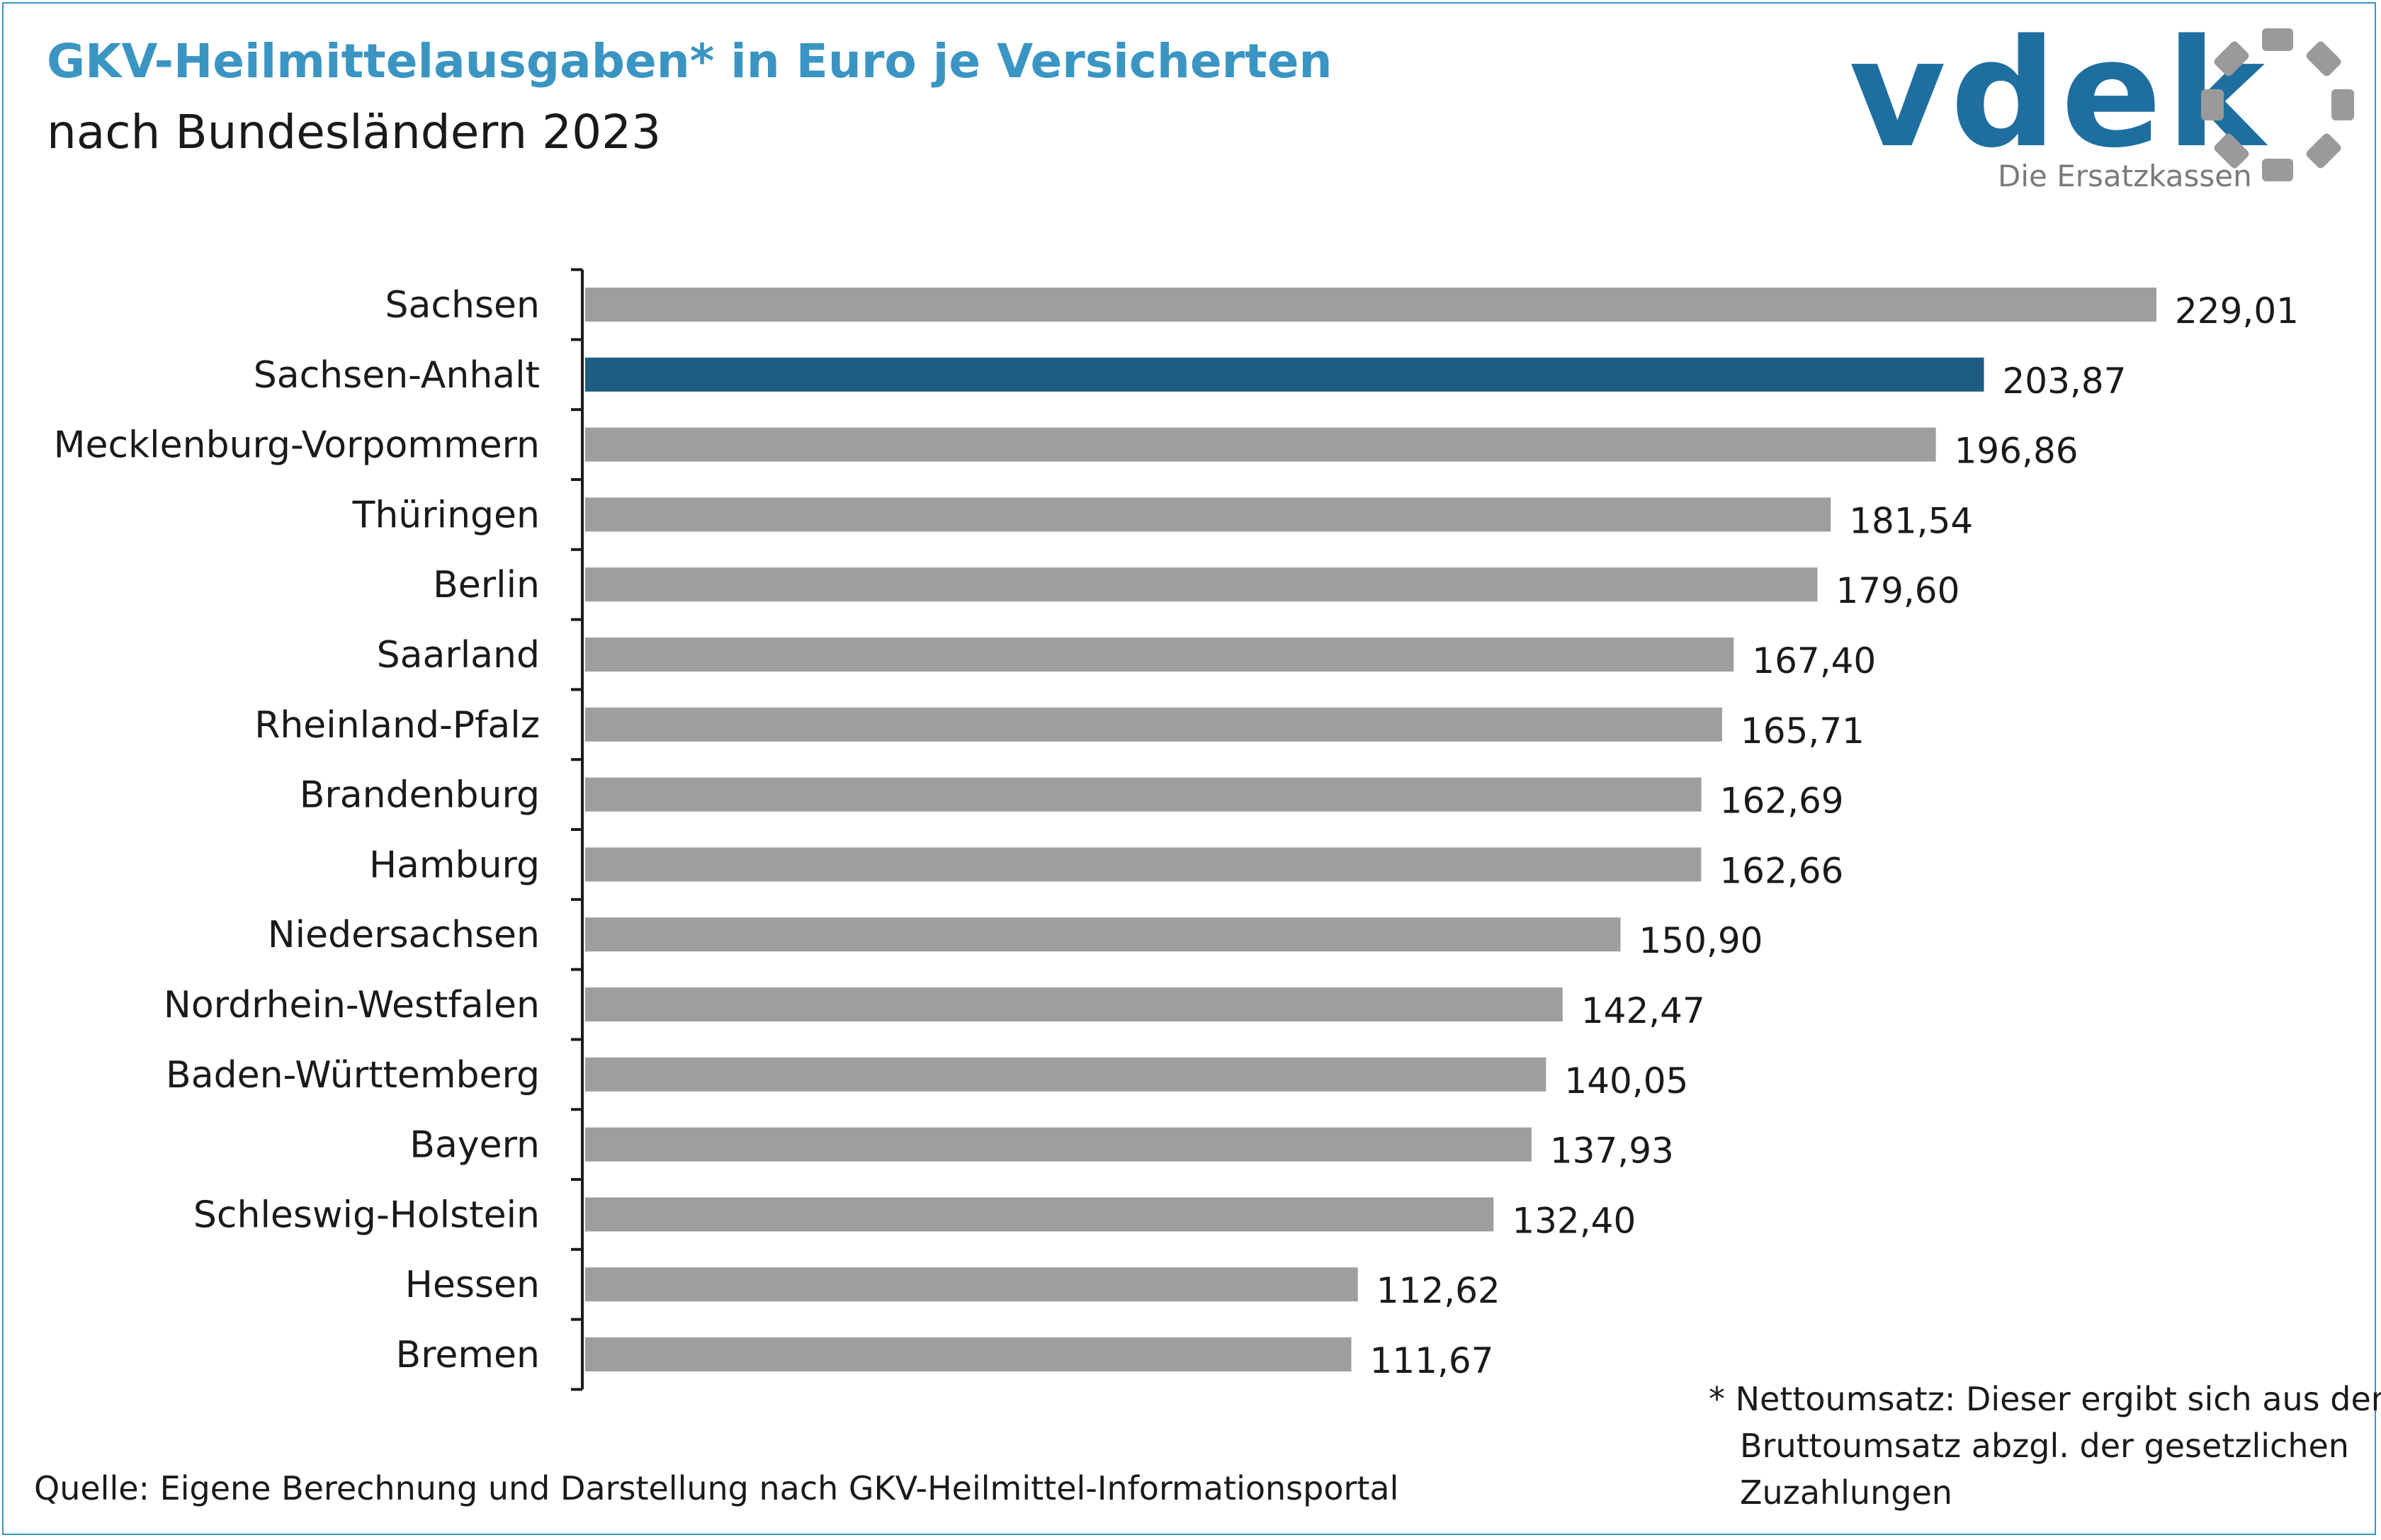  Describe the element at coordinates (1153, 724) in the screenshot. I see `bar-rheinland-pfalz` at that location.